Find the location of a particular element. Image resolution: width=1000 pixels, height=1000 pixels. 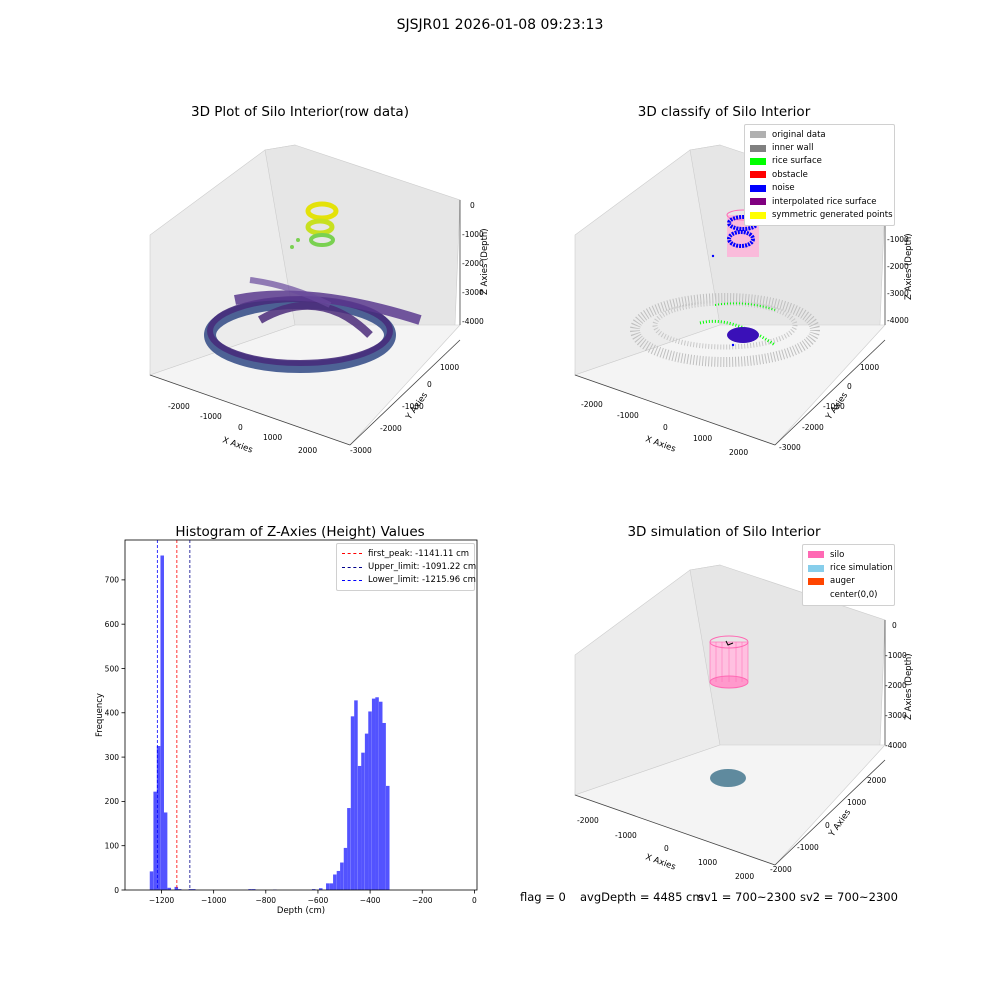

legend-entry: center(0,0) is located at coordinates (848, 594).